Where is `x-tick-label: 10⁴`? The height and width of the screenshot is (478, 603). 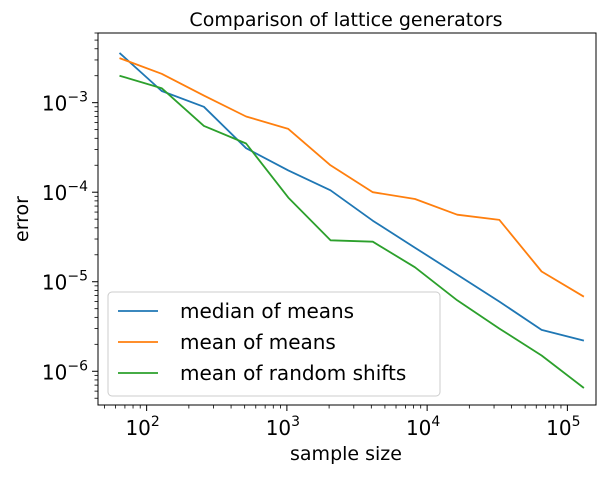 x-tick-label: 10⁴ is located at coordinates (423, 427).